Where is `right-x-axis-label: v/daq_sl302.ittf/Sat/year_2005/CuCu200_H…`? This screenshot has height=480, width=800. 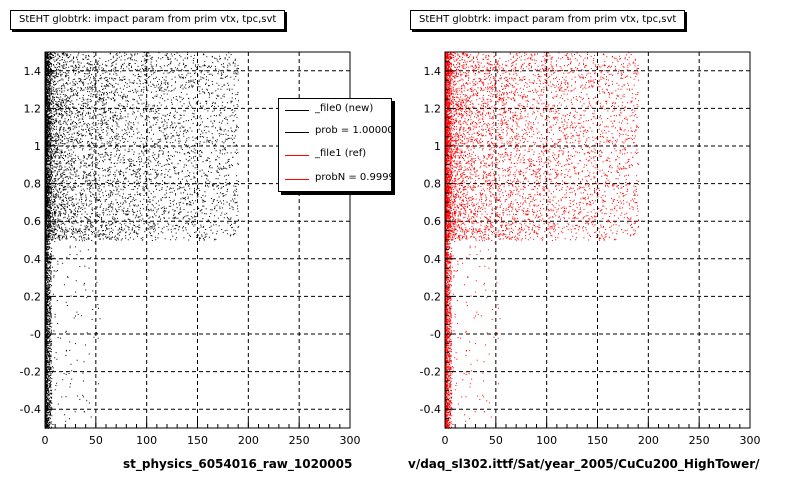
right-x-axis-label: v/daq_sl302.ittf/Sat/year_2005/CuCu200_H… is located at coordinates (584, 464).